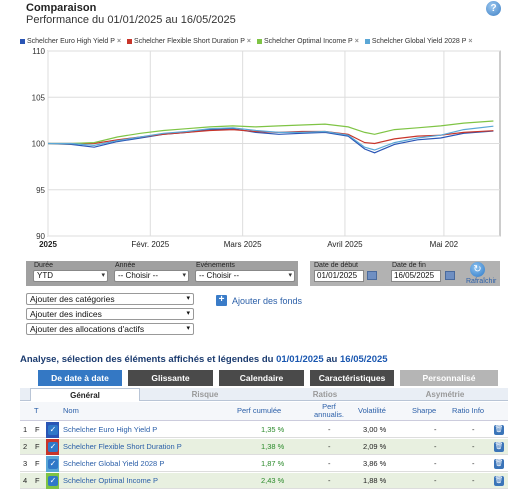 This screenshot has width=514, height=500. Describe the element at coordinates (25, 480) in the screenshot. I see `row-number: 4` at that location.